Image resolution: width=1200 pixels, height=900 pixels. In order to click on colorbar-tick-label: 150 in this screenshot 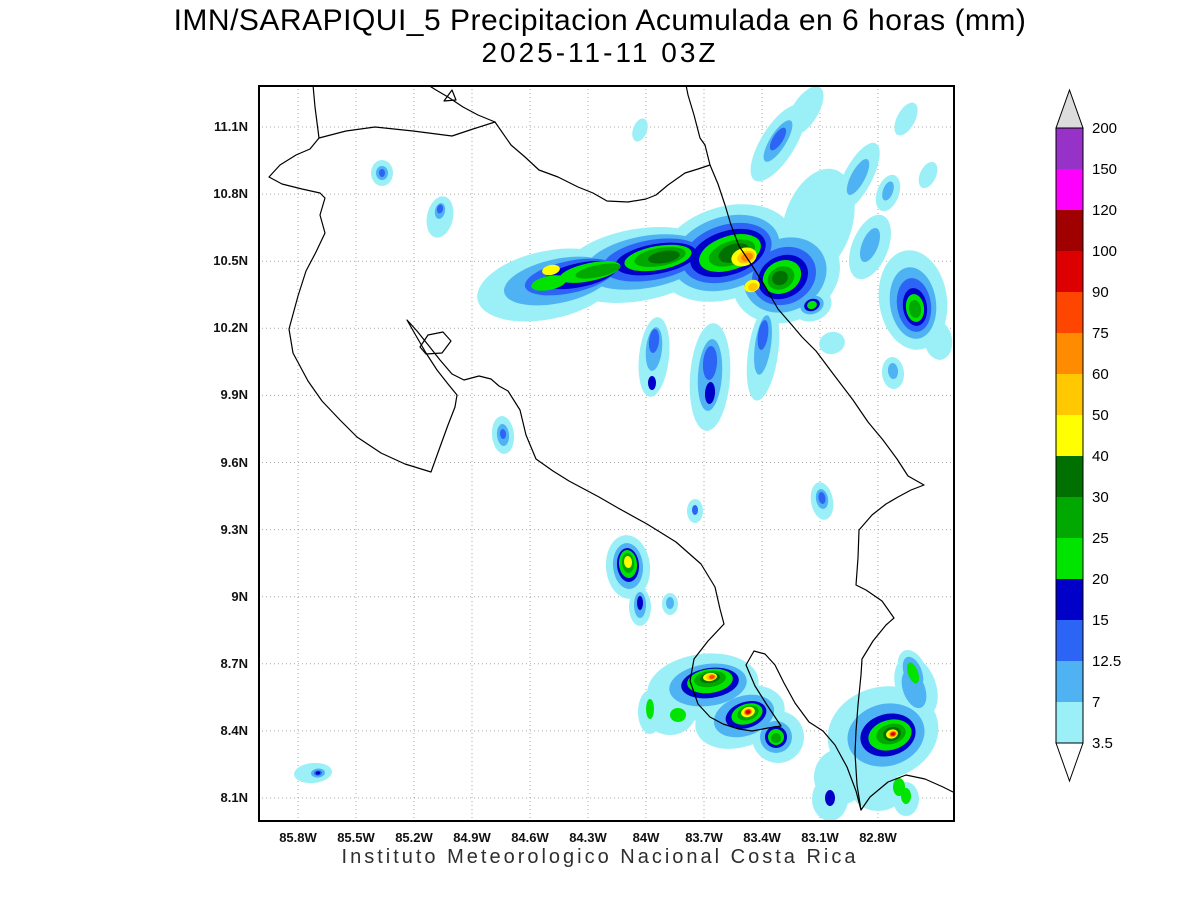, I will do `click(1104, 169)`.